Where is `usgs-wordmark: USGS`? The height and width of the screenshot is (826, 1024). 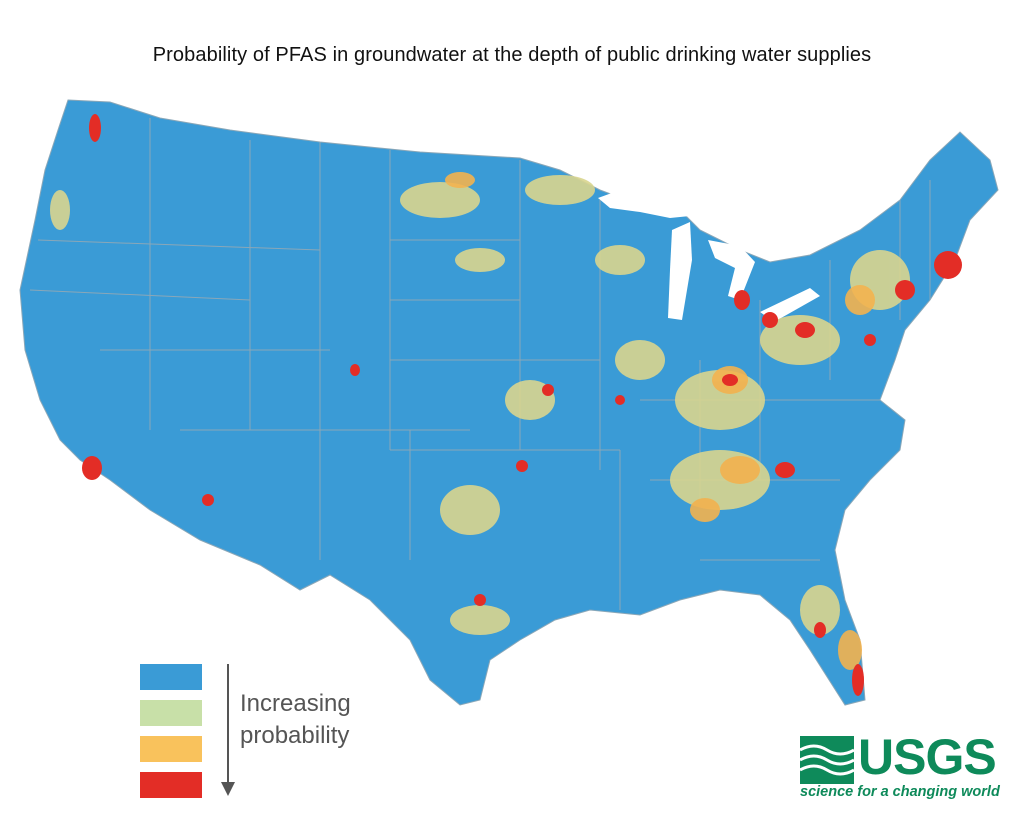
usgs-wordmark: USGS is located at coordinates (927, 757).